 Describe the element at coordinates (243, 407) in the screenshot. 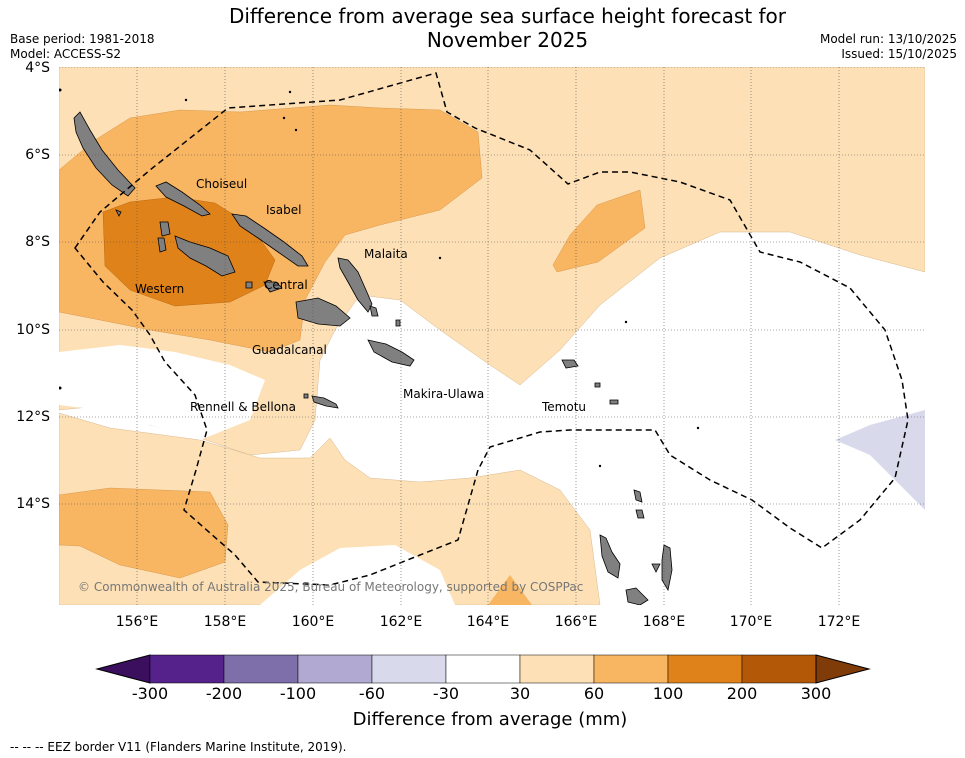

I see `place-label-rennell-bellona: Rennell & Bellona` at that location.